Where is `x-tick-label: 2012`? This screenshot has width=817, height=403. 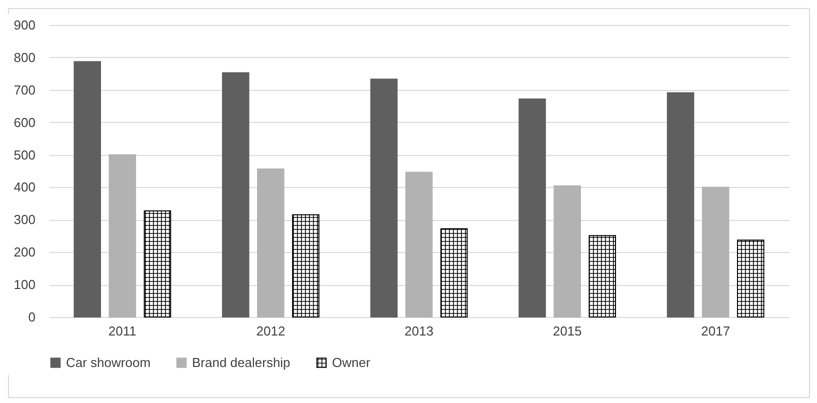 x-tick-label: 2012 is located at coordinates (271, 331).